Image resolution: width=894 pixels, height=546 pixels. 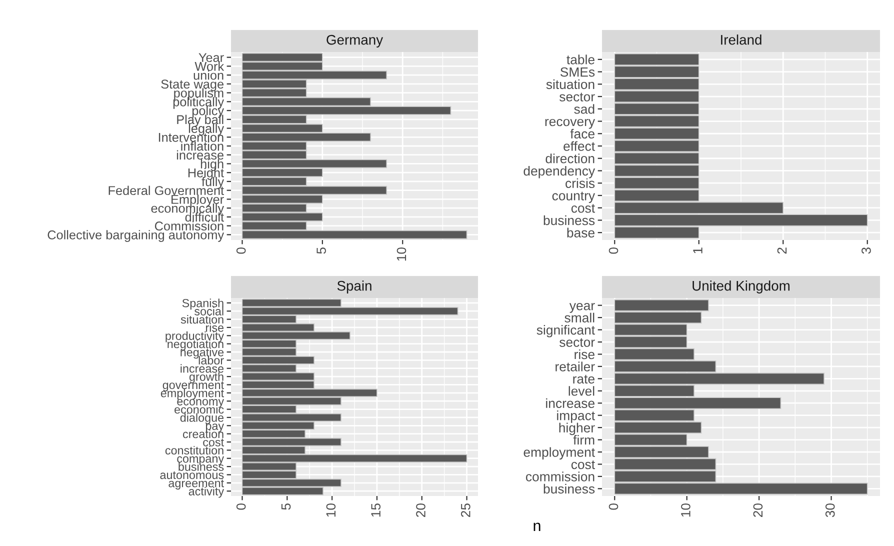 What do you see at coordinates (575, 367) in the screenshot?
I see `y-tick-label: retailer` at bounding box center [575, 367].